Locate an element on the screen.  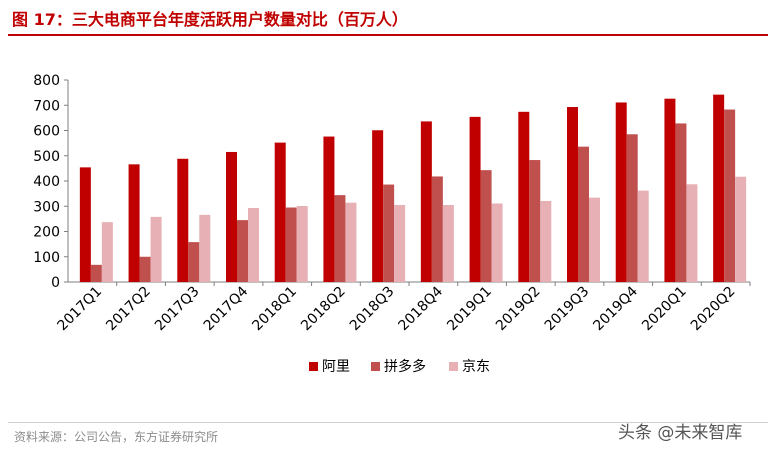
watermark-text: 头条 @未来智库 is located at coordinates (680, 433).